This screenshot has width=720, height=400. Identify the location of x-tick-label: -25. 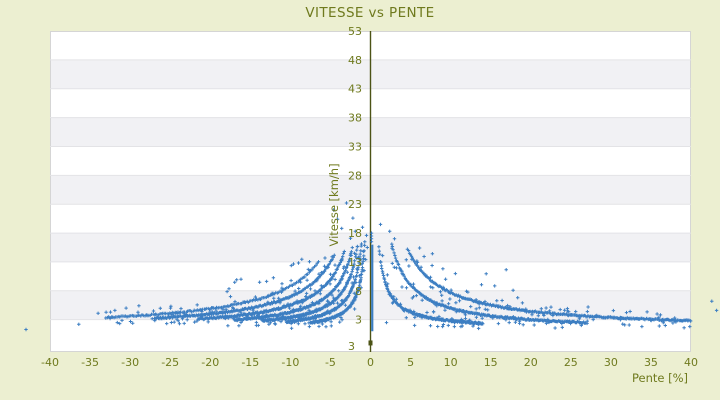
(170, 362).